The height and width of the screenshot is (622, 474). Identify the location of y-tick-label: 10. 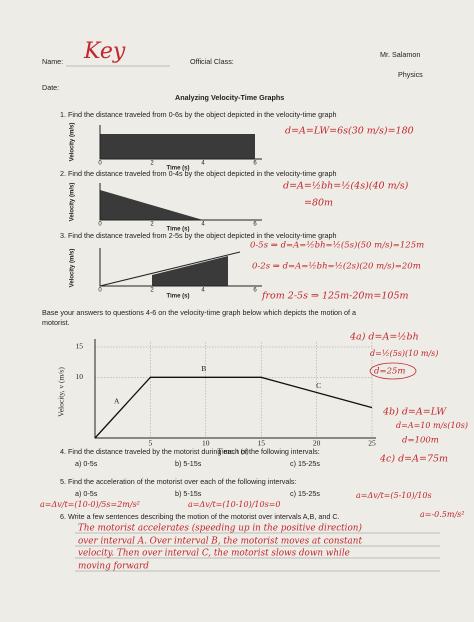
(80, 376).